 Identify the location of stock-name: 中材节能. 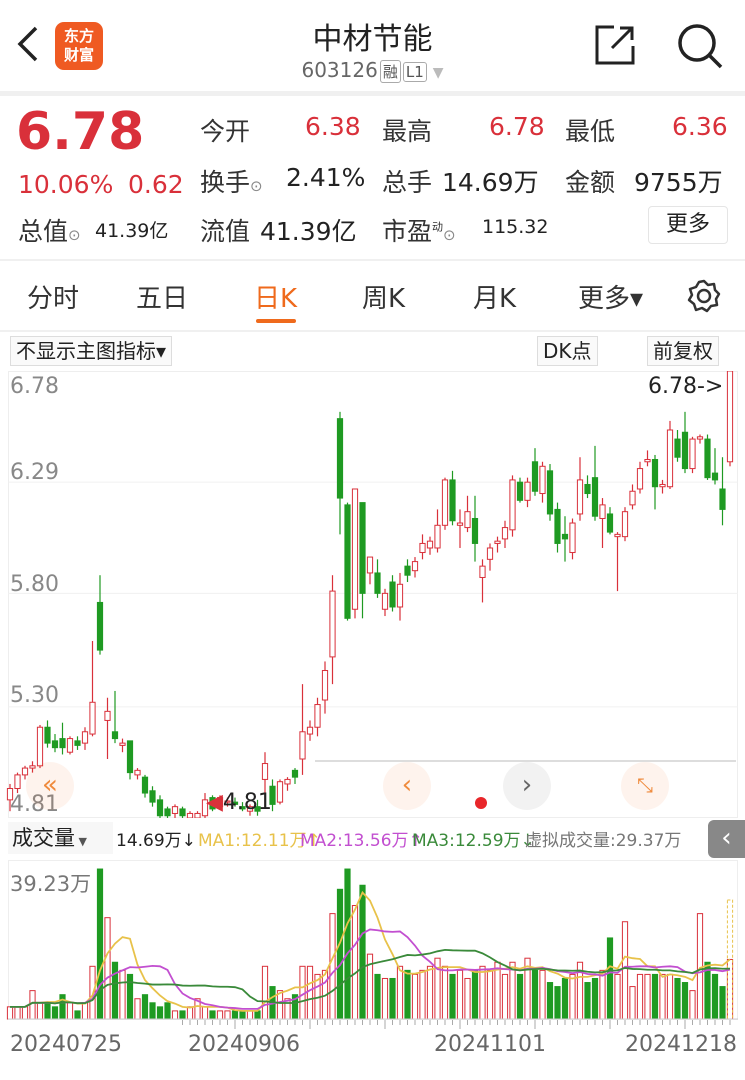
(372, 39).